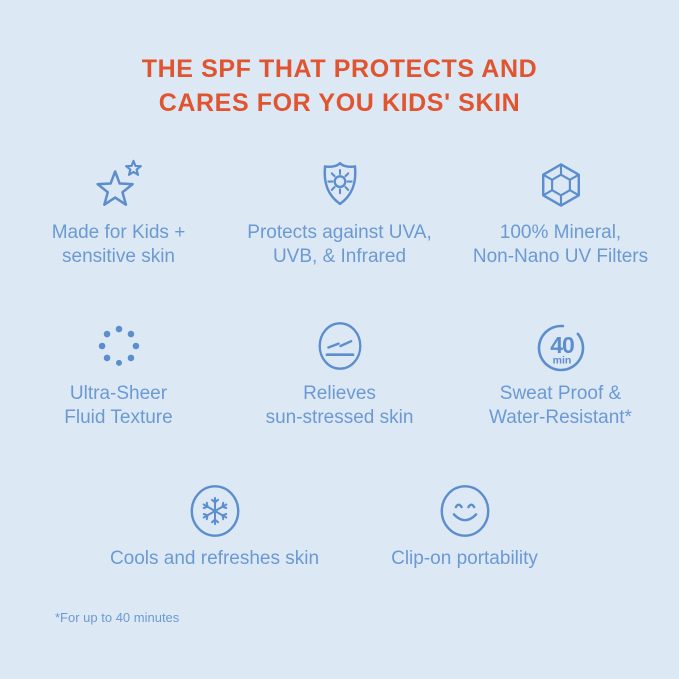 The image size is (679, 679). What do you see at coordinates (118, 244) in the screenshot?
I see `feature-label: Made for Kids + sensitive skin` at bounding box center [118, 244].